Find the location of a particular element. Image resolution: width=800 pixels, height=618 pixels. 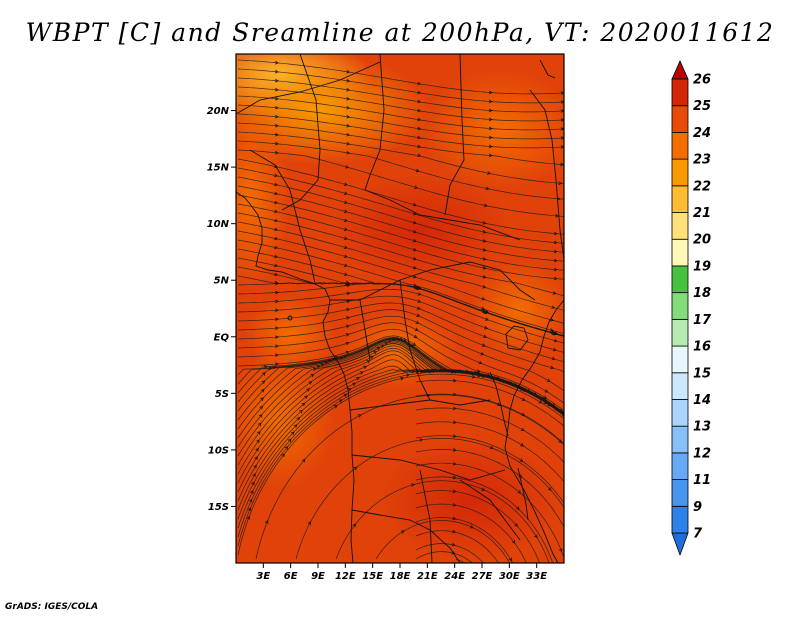

lake-malawi is located at coordinates (523, 494).